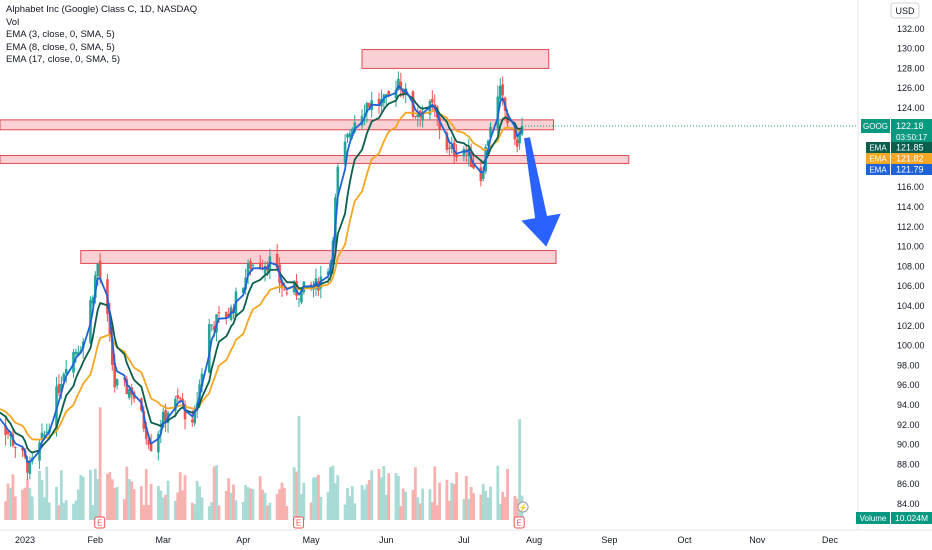 This screenshot has width=932, height=550. I want to click on legend-ema-17: EMA (17, close, 0, SMA, 5), so click(63, 59).